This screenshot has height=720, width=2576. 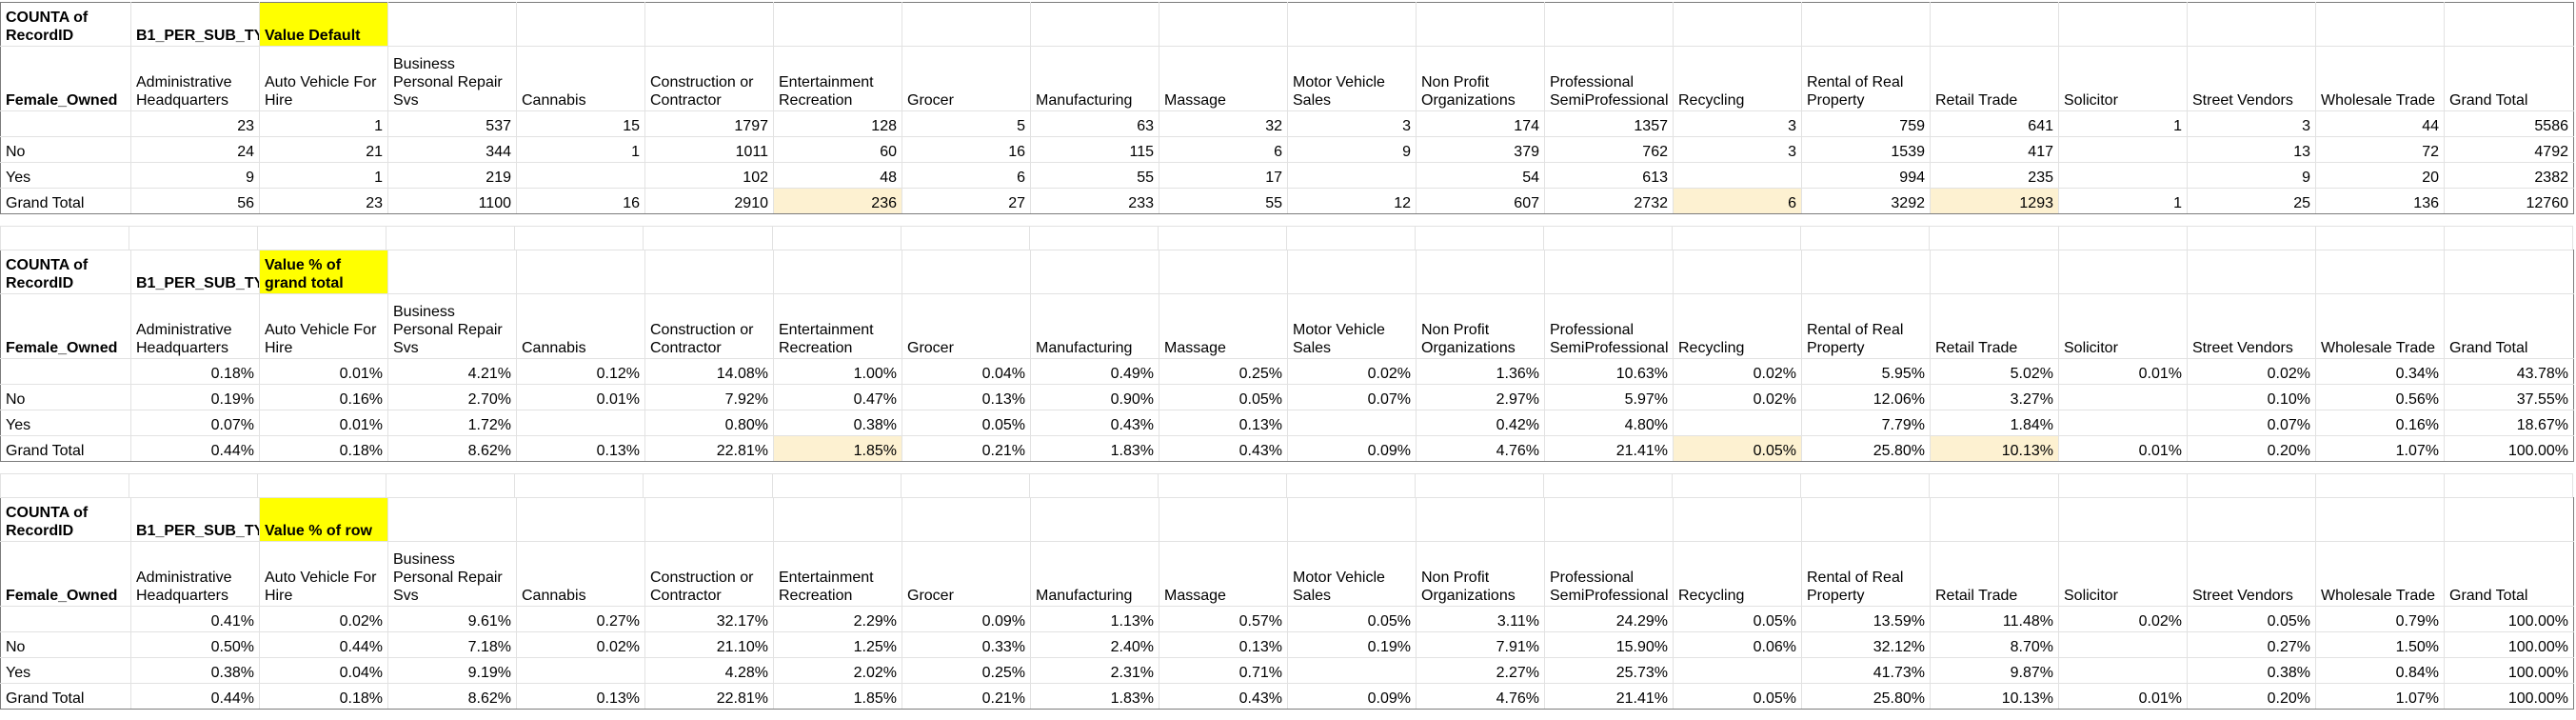 What do you see at coordinates (65, 519) in the screenshot?
I see `pivot-corner-label: COUNTA of RecordID` at bounding box center [65, 519].